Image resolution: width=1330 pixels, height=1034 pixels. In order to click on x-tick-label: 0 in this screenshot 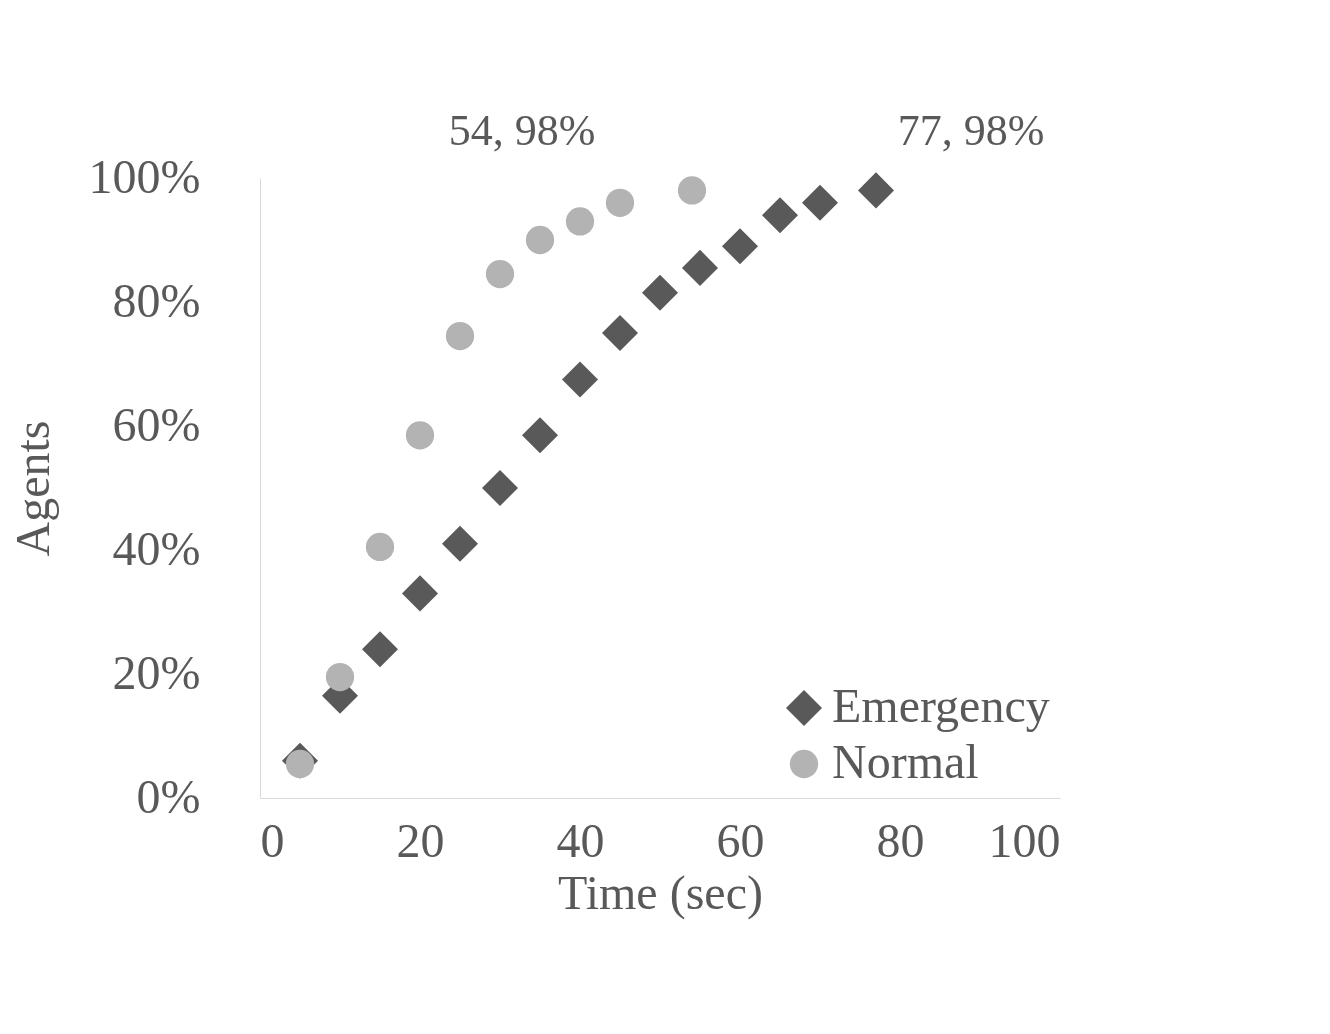, I will do `click(272, 840)`.